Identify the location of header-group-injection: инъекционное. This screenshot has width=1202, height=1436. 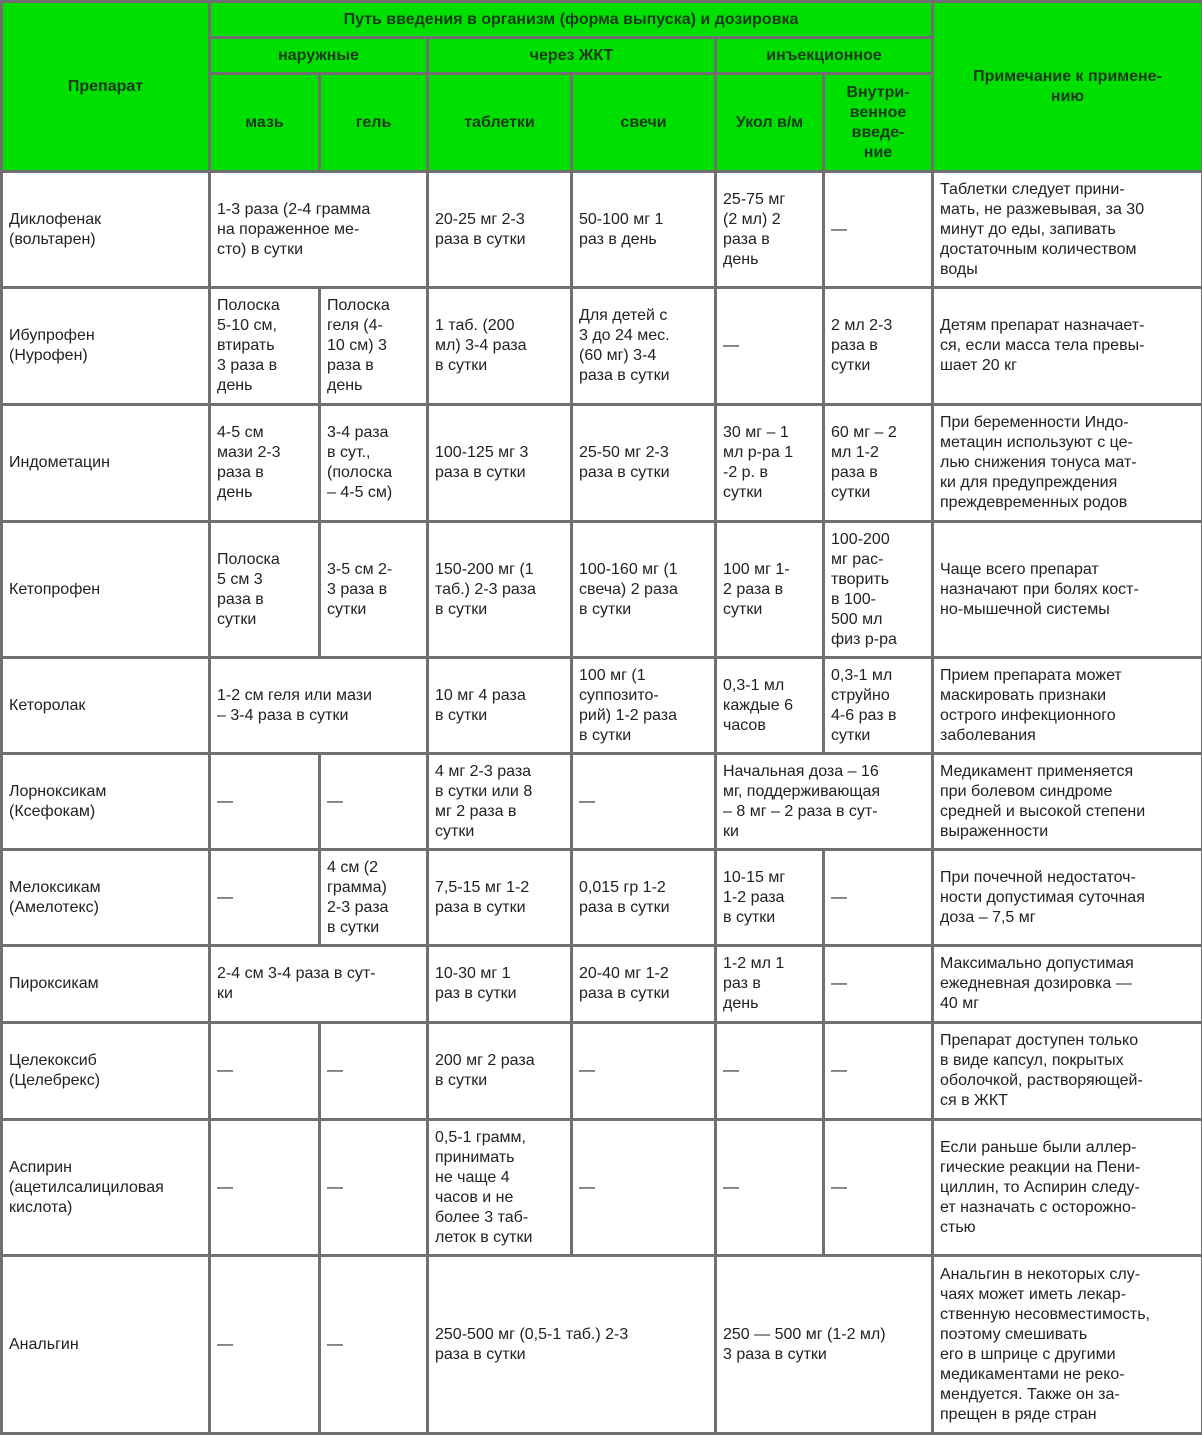
(824, 55).